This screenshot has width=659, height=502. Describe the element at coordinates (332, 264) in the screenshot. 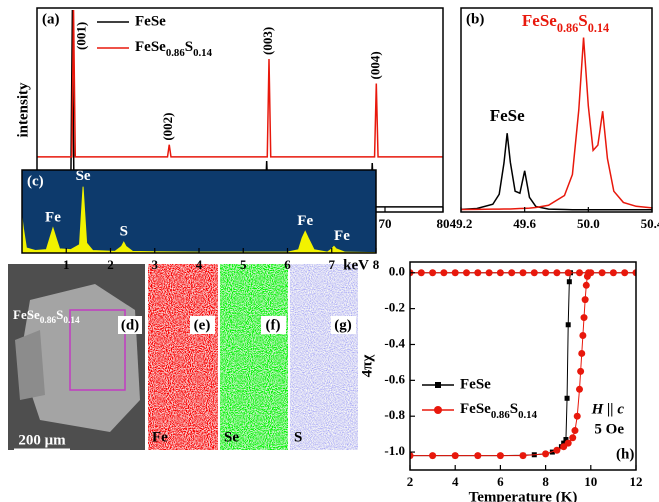

I see `x-tick-label: 7` at that location.